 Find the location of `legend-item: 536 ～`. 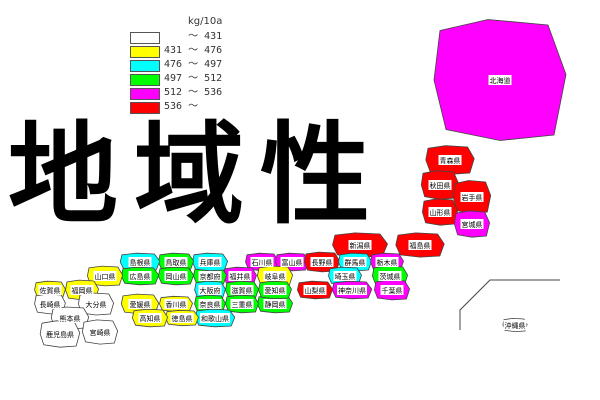

legend-item: 536 ～ is located at coordinates (200, 108).